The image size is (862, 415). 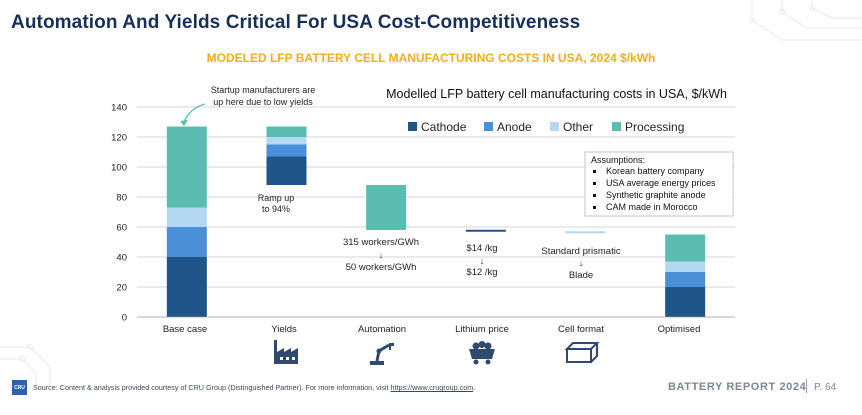 What do you see at coordinates (481, 272) in the screenshot?
I see `annotation-lithium-line-2: $12 /kg` at bounding box center [481, 272].